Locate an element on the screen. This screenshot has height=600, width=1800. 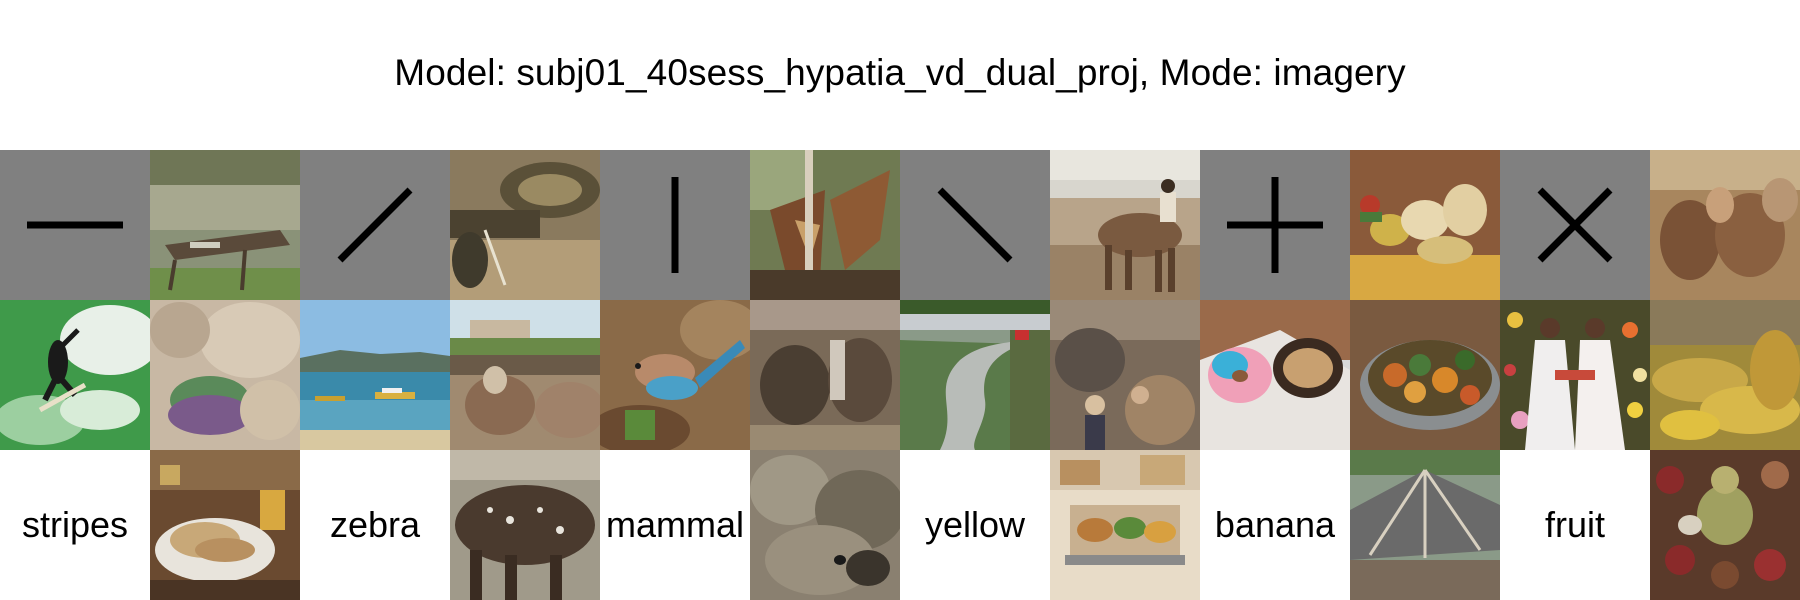
image-leaves-closeup is located at coordinates (825, 225).